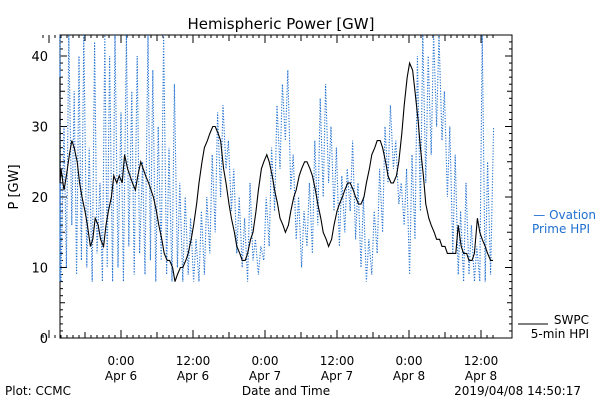  What do you see at coordinates (39, 269) in the screenshot?
I see `y-tick-label: 10` at bounding box center [39, 269].